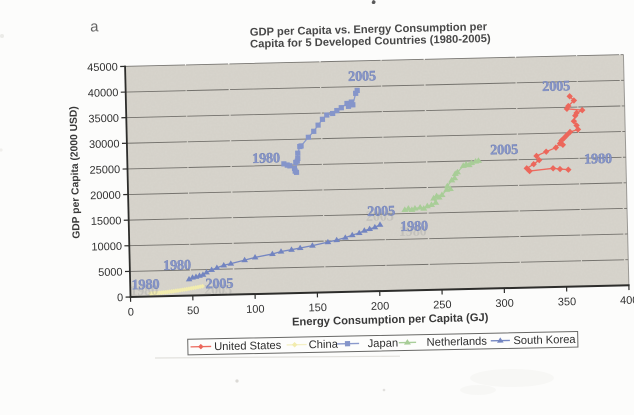 The image size is (634, 415). I want to click on svg-text: Netherlands, so click(457, 342).